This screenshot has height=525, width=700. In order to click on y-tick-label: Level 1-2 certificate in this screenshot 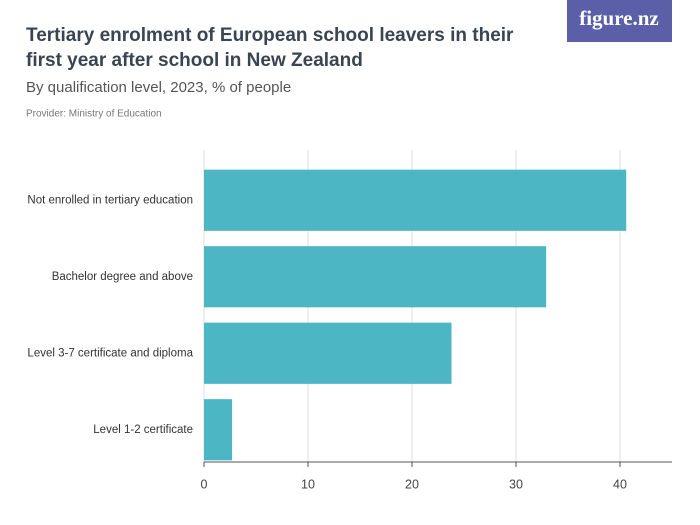, I will do `click(143, 430)`.